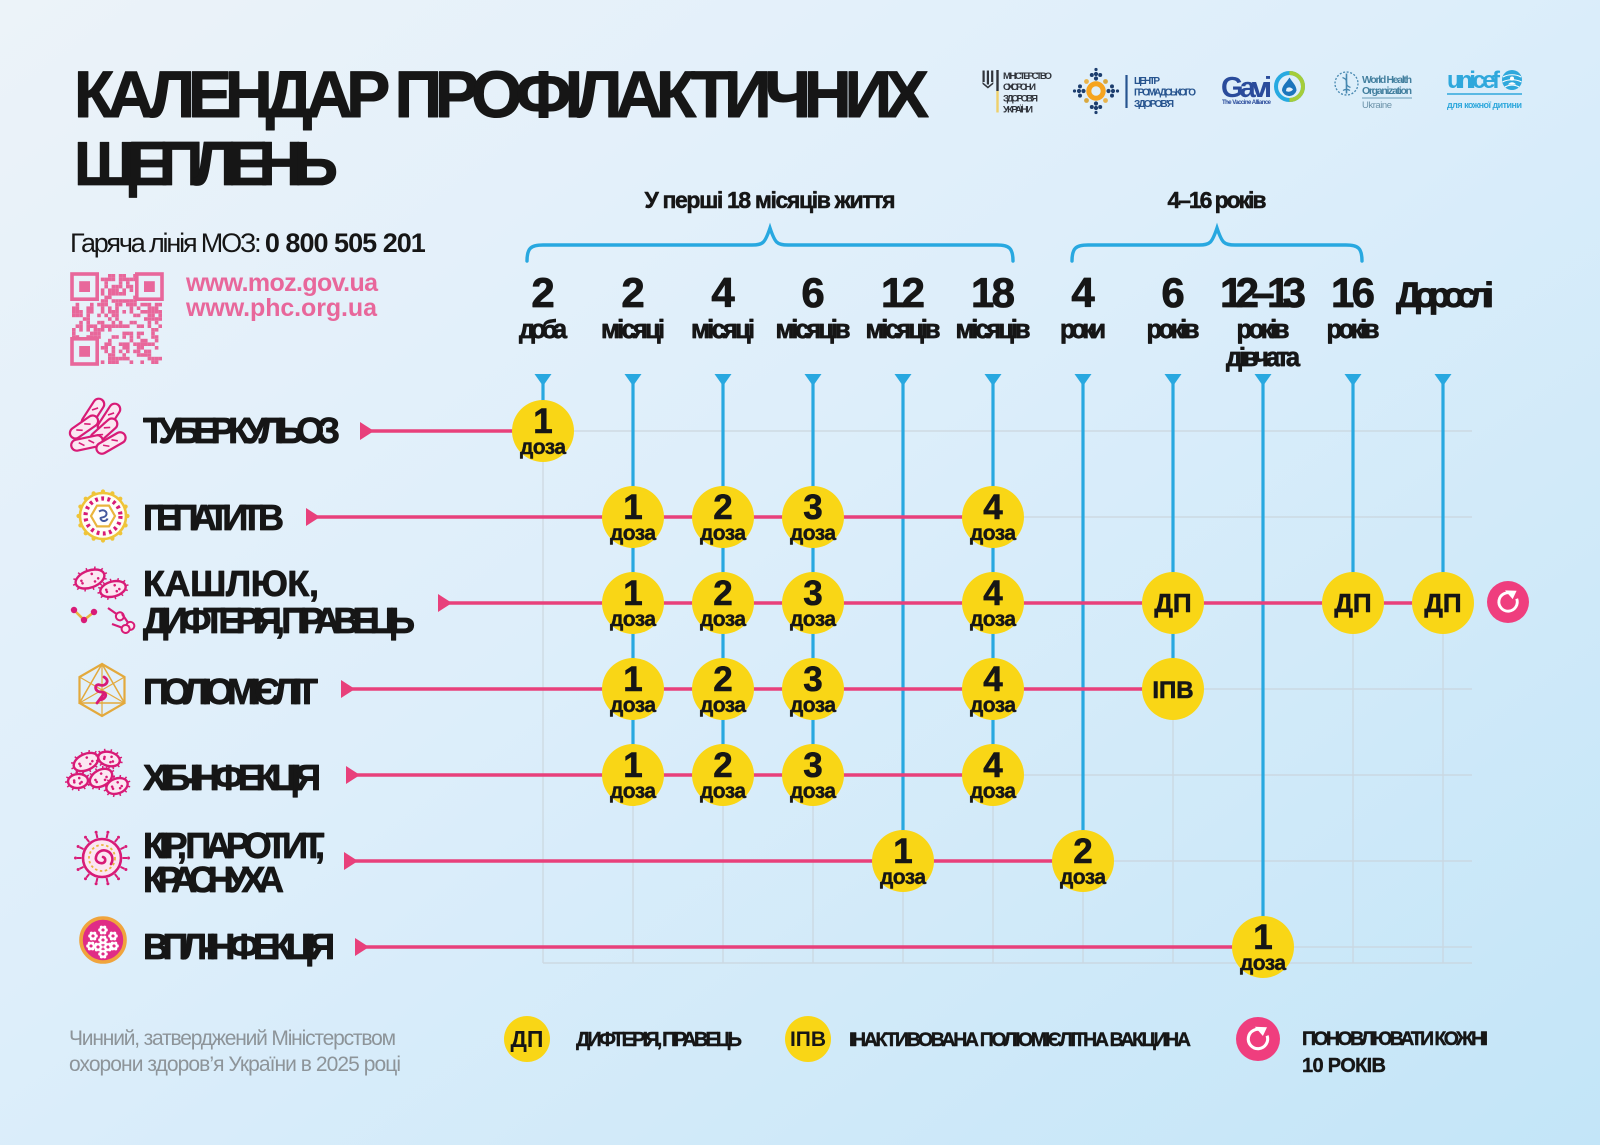 The height and width of the screenshot is (1145, 1600). I want to click on svg-text: МІНІСТЕРСТВО, so click(1028, 76).